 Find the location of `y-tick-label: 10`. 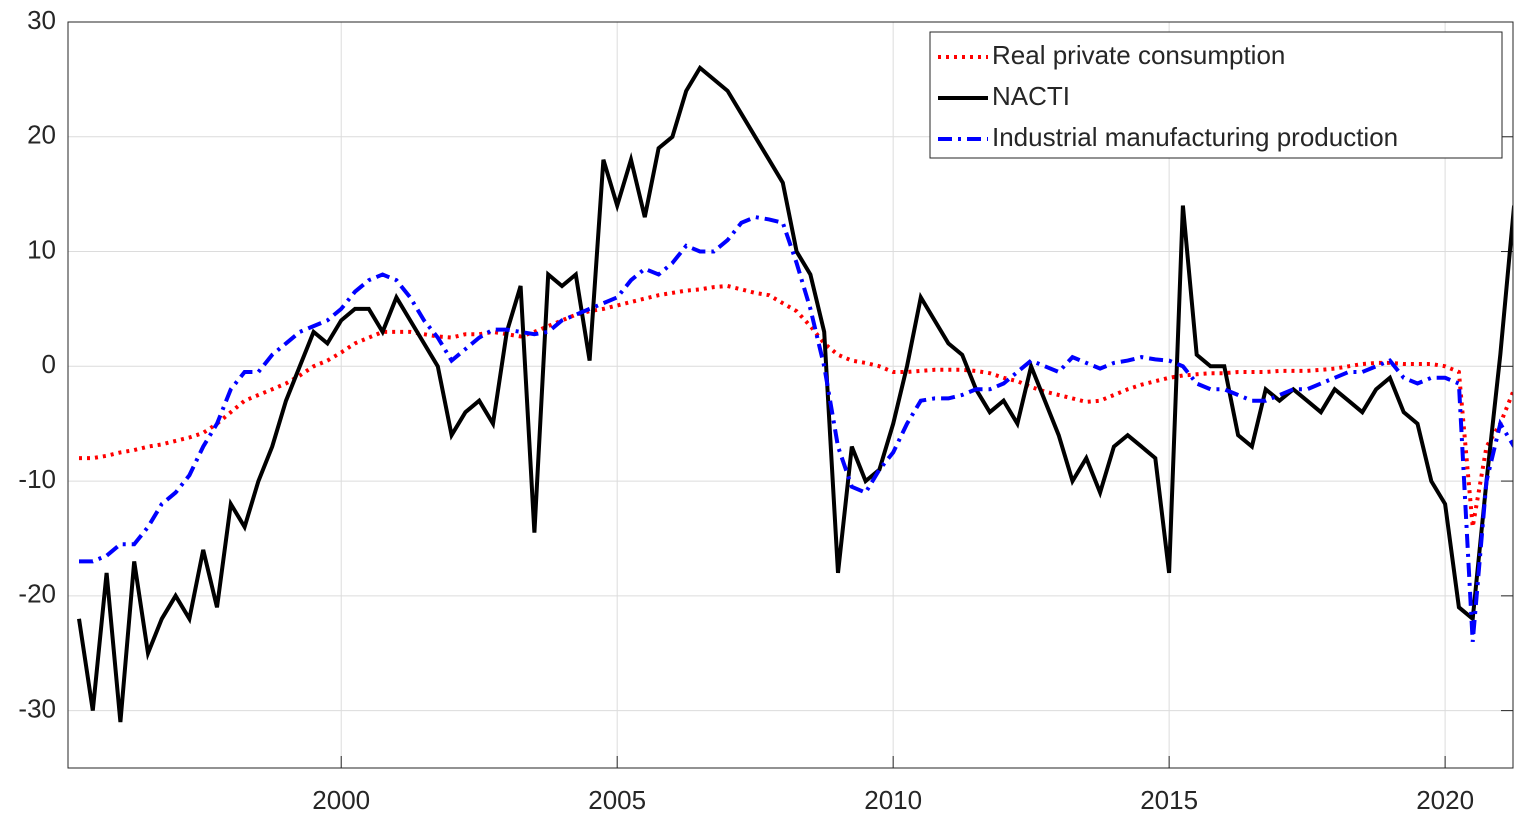

y-tick-label: 10 is located at coordinates (41, 249).